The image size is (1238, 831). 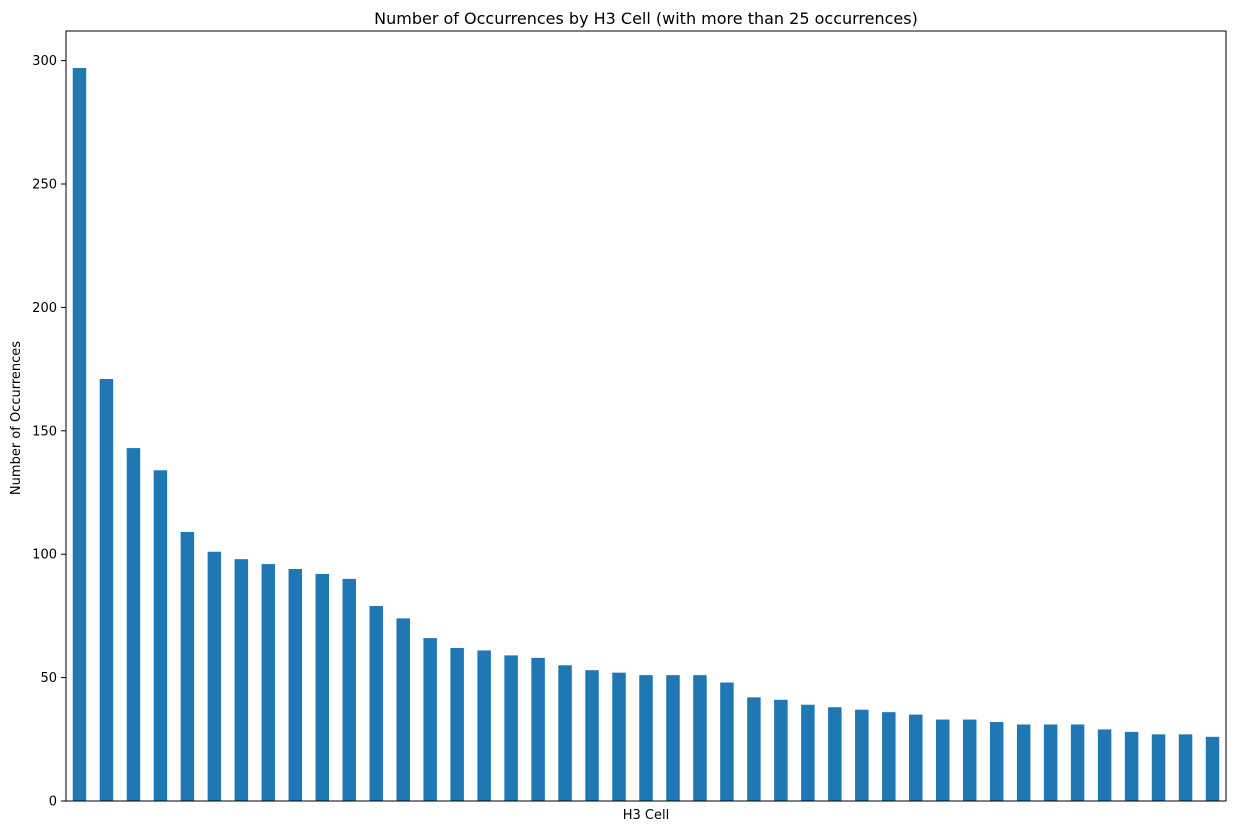 What do you see at coordinates (44, 431) in the screenshot?
I see `y-tick-label: 150` at bounding box center [44, 431].